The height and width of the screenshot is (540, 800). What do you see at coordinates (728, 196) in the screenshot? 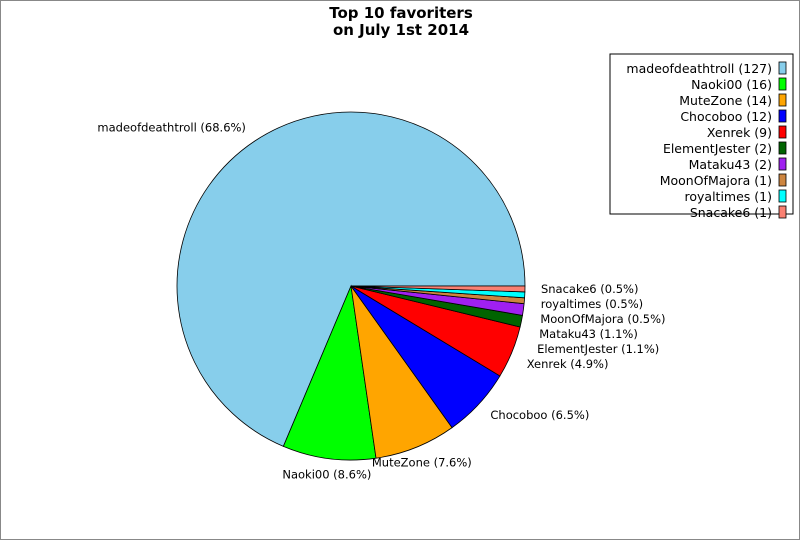
I see `legend-entry-royaltimes: royaltimes (1)` at bounding box center [728, 196].